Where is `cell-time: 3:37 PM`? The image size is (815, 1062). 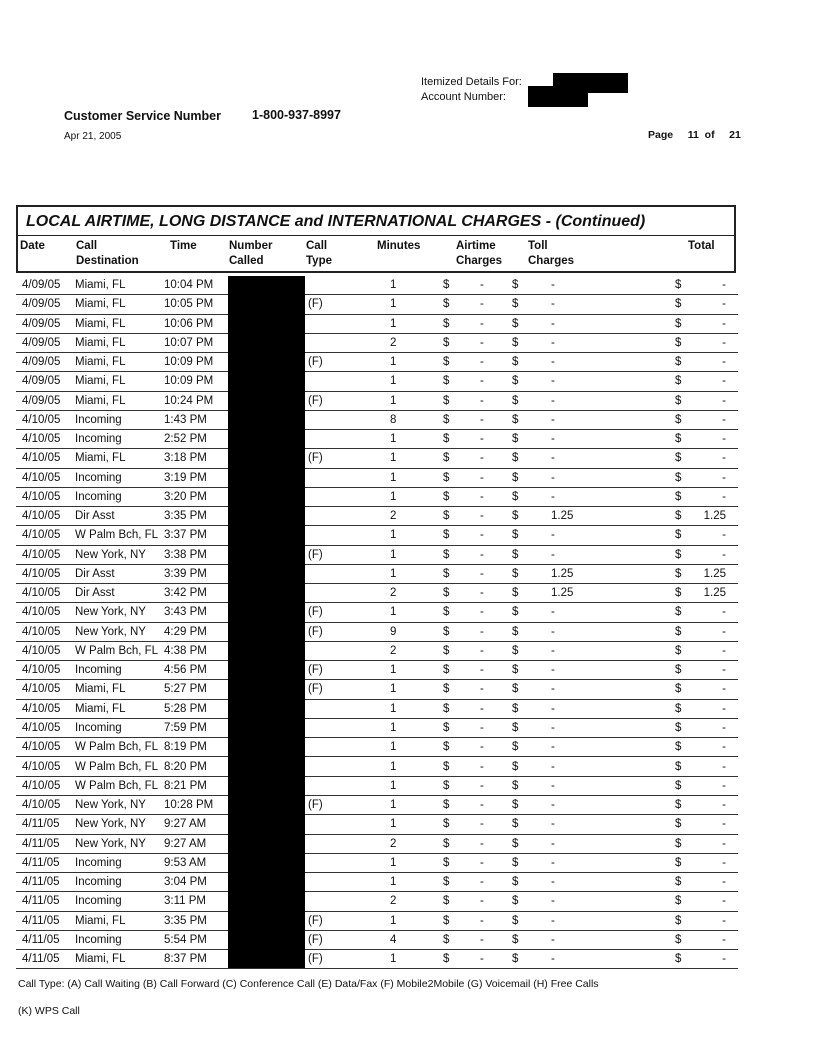 cell-time: 3:37 PM is located at coordinates (185, 535).